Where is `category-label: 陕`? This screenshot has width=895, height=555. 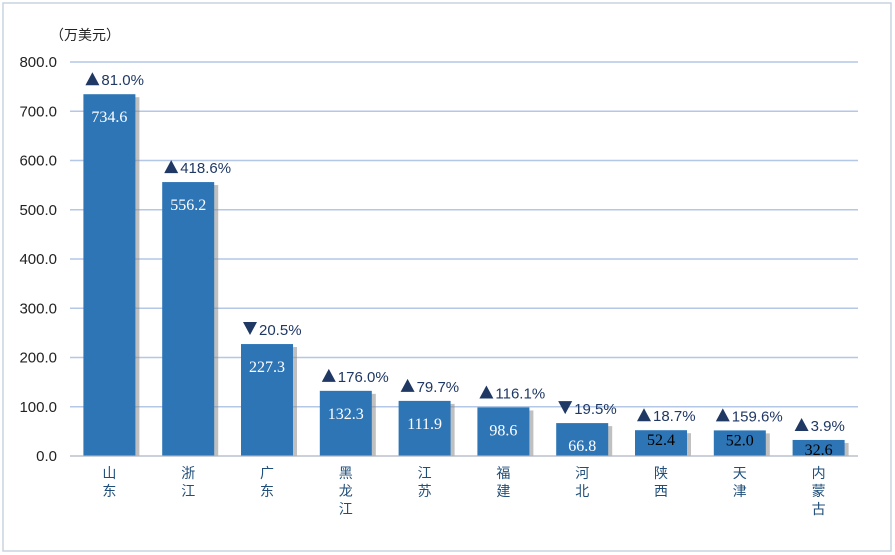 category-label: 陕 is located at coordinates (661, 474).